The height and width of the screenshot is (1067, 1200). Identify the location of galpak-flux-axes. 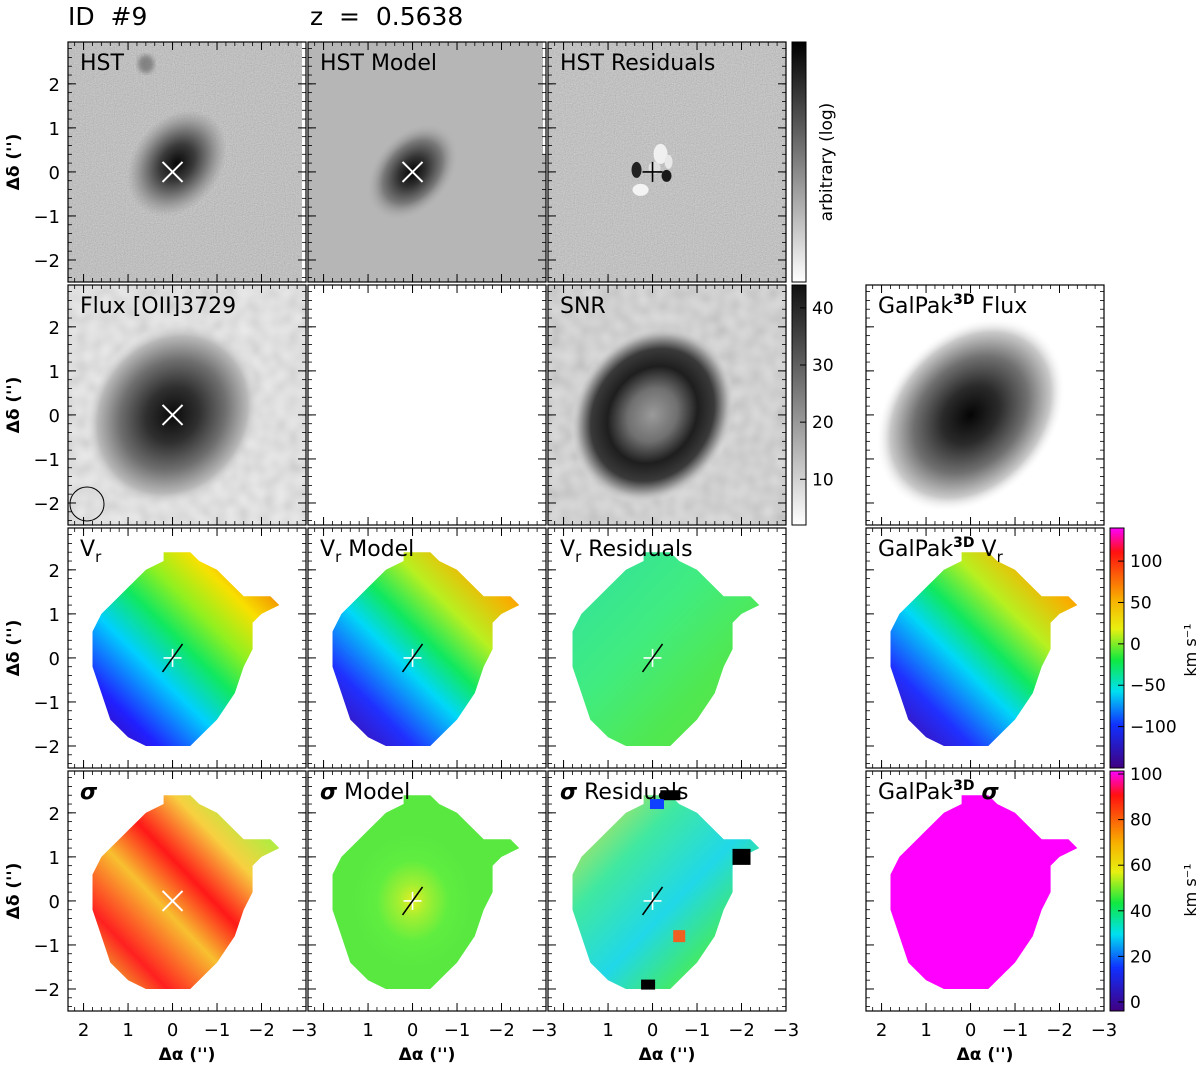
(985, 405).